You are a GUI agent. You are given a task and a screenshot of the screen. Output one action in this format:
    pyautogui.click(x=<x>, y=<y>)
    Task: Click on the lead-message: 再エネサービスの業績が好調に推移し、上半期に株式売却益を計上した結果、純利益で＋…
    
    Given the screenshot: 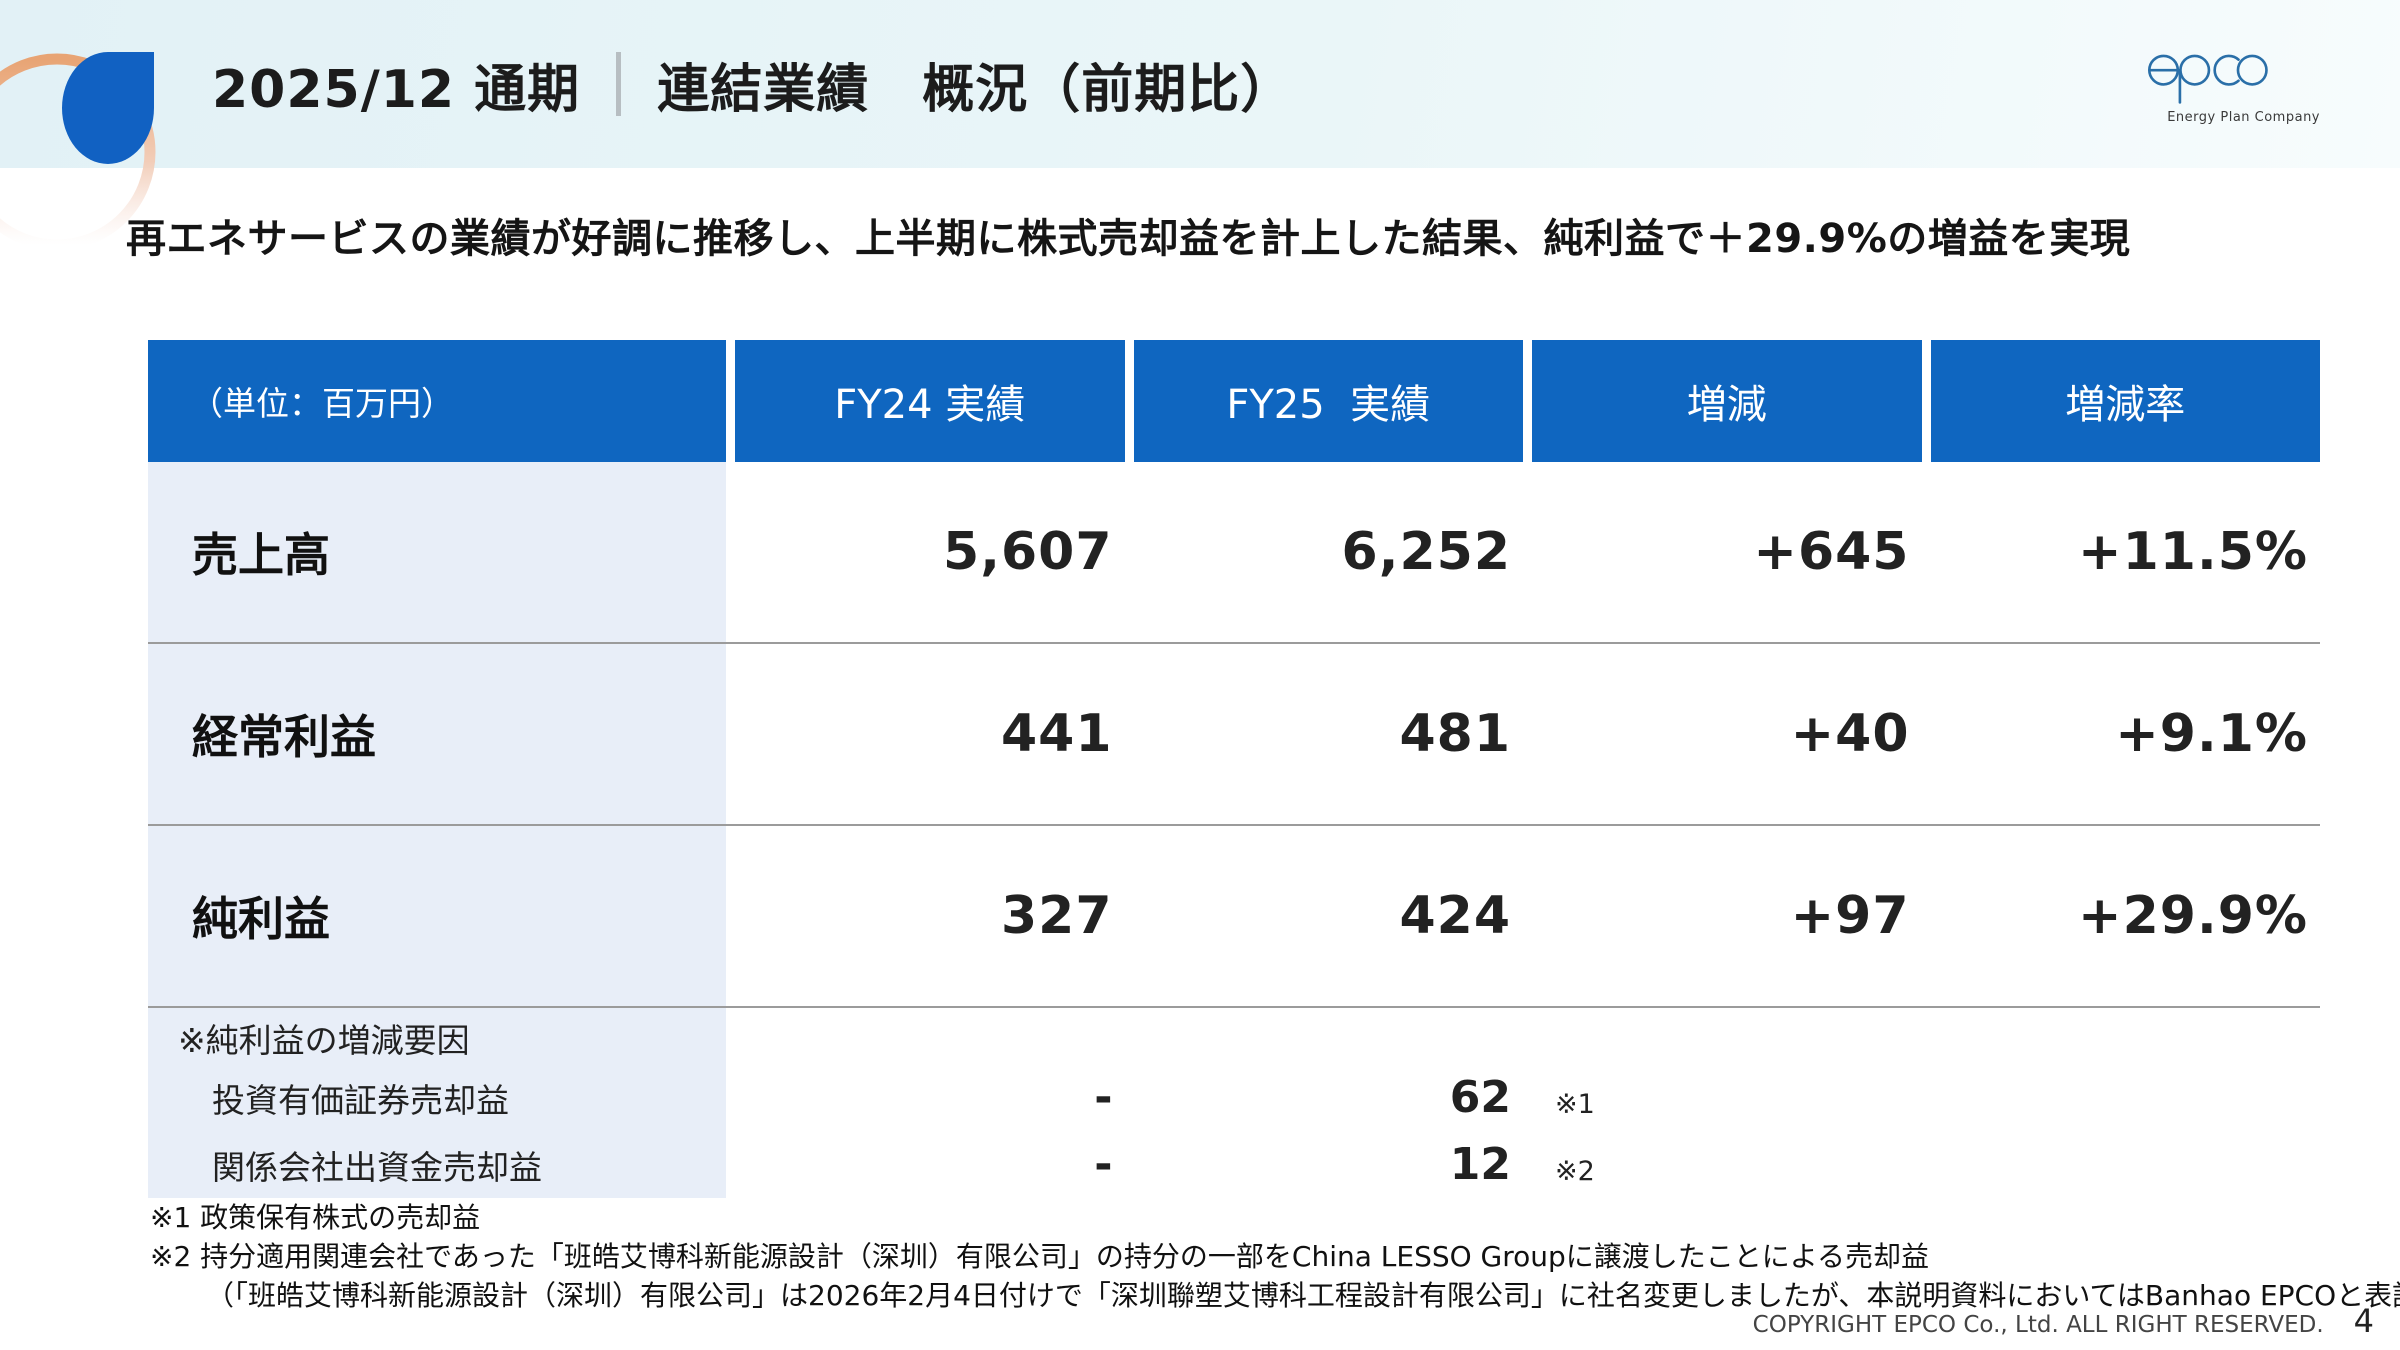 What is the action you would take?
    pyautogui.click(x=1128, y=239)
    